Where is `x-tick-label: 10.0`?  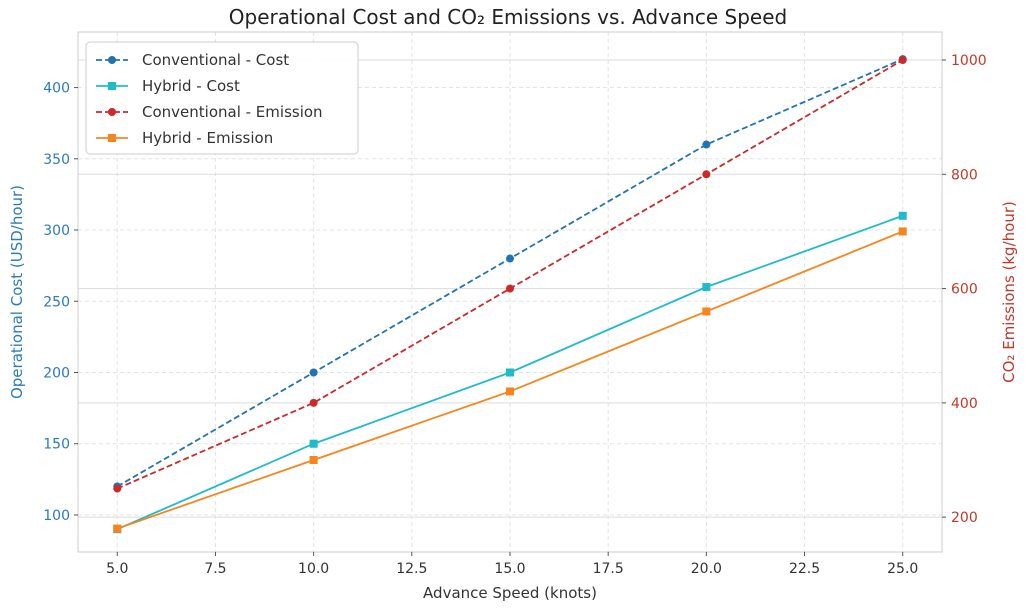
x-tick-label: 10.0 is located at coordinates (313, 569).